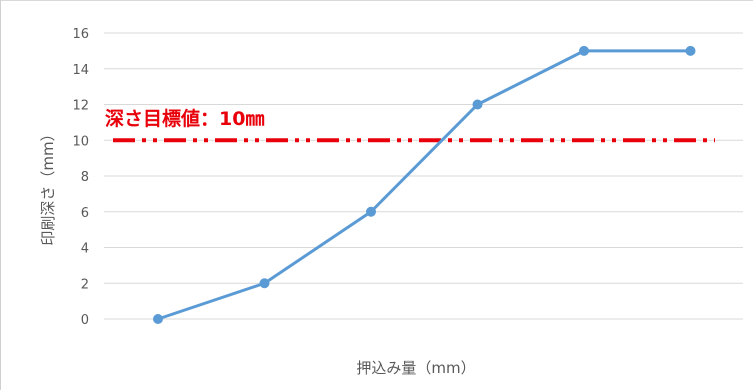 The image size is (753, 391). Describe the element at coordinates (80, 141) in the screenshot. I see `y-tick-label: 10` at that location.